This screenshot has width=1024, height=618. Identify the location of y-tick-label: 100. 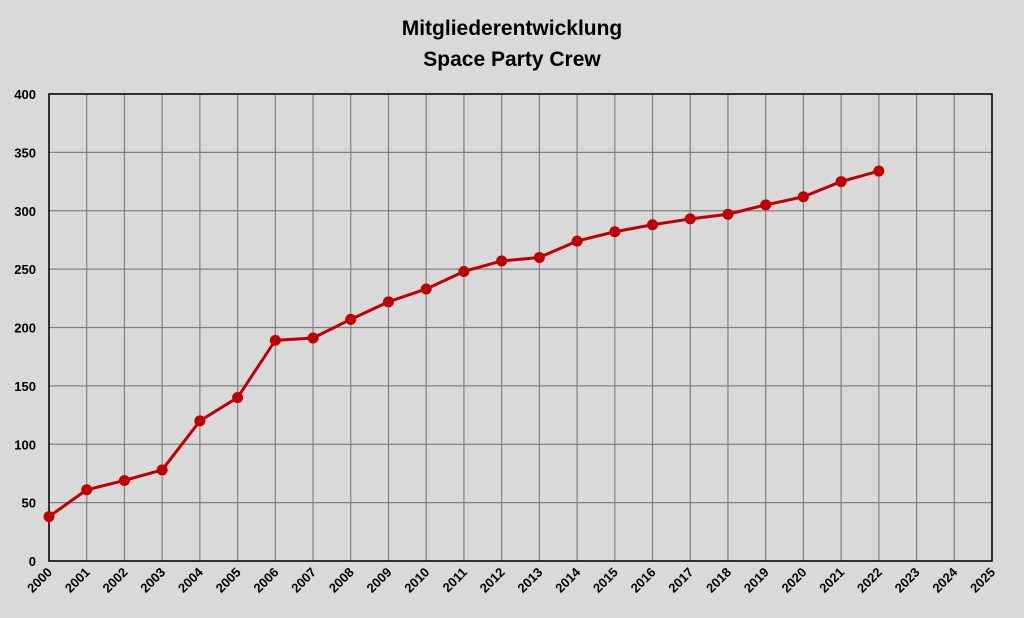
(25, 444).